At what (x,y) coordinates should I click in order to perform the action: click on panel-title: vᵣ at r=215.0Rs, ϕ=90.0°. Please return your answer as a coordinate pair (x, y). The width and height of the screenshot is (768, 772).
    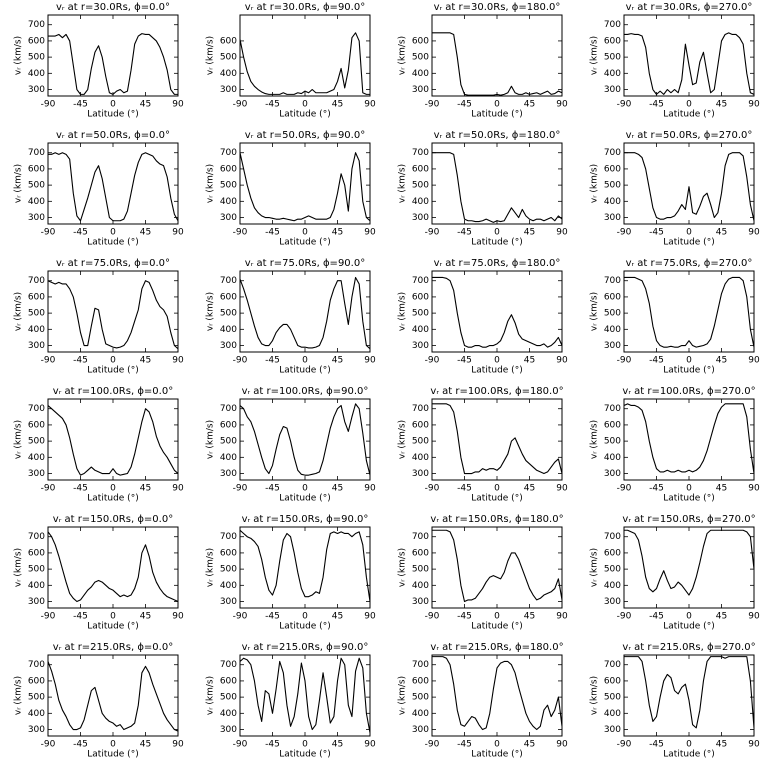
    Looking at the image, I should click on (305, 647).